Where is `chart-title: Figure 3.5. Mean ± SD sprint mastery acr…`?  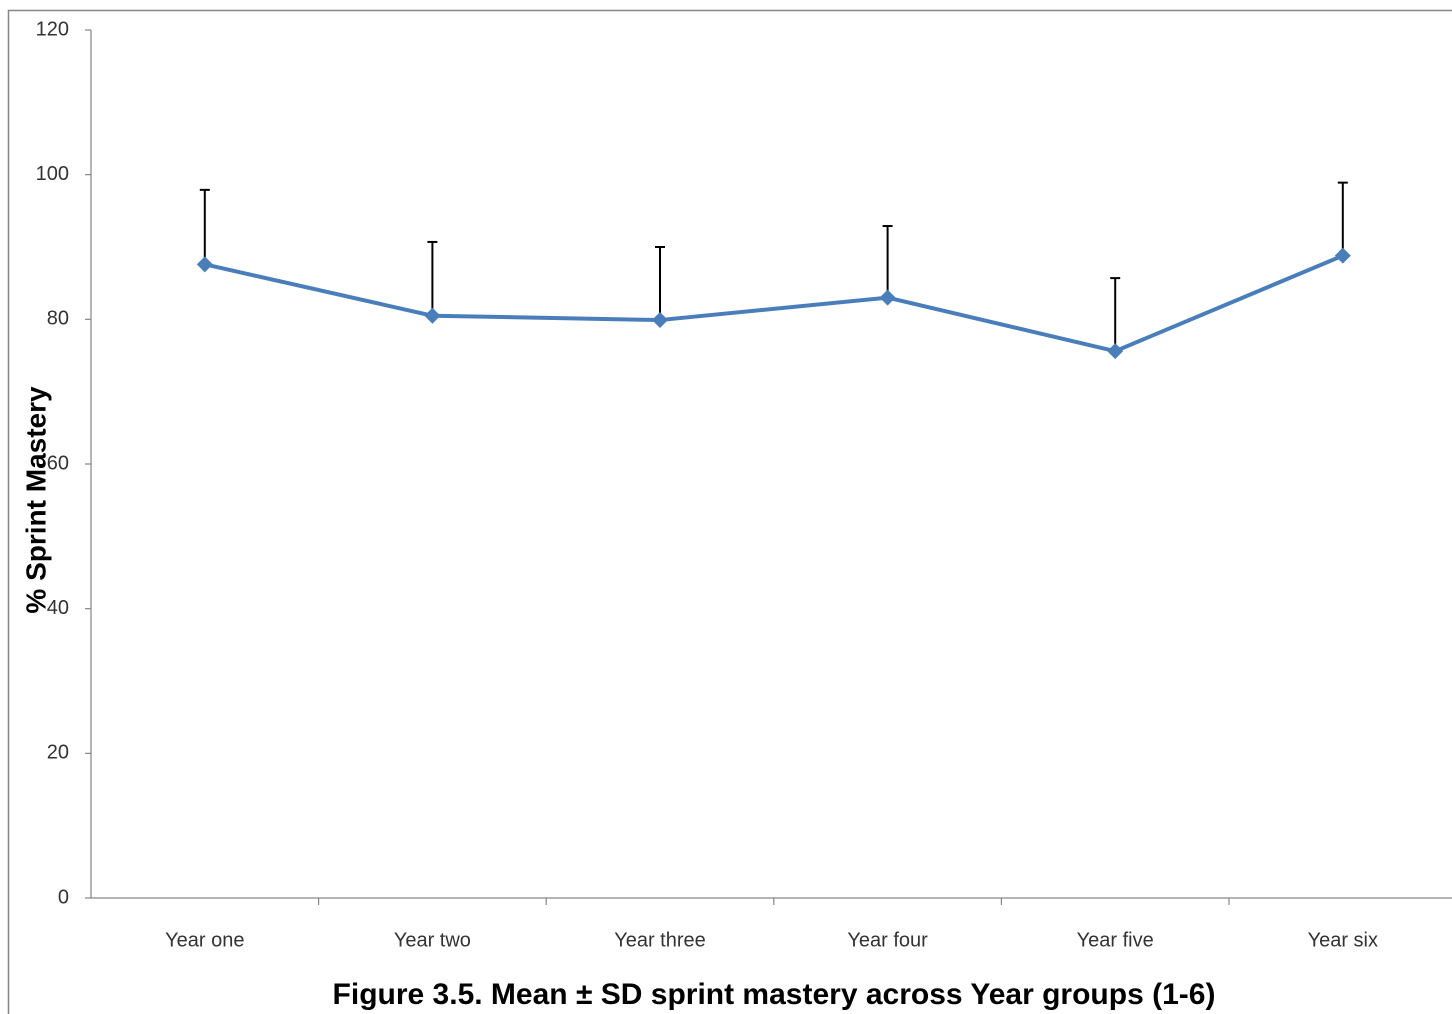 chart-title: Figure 3.5. Mean ± SD sprint mastery acr… is located at coordinates (774, 994).